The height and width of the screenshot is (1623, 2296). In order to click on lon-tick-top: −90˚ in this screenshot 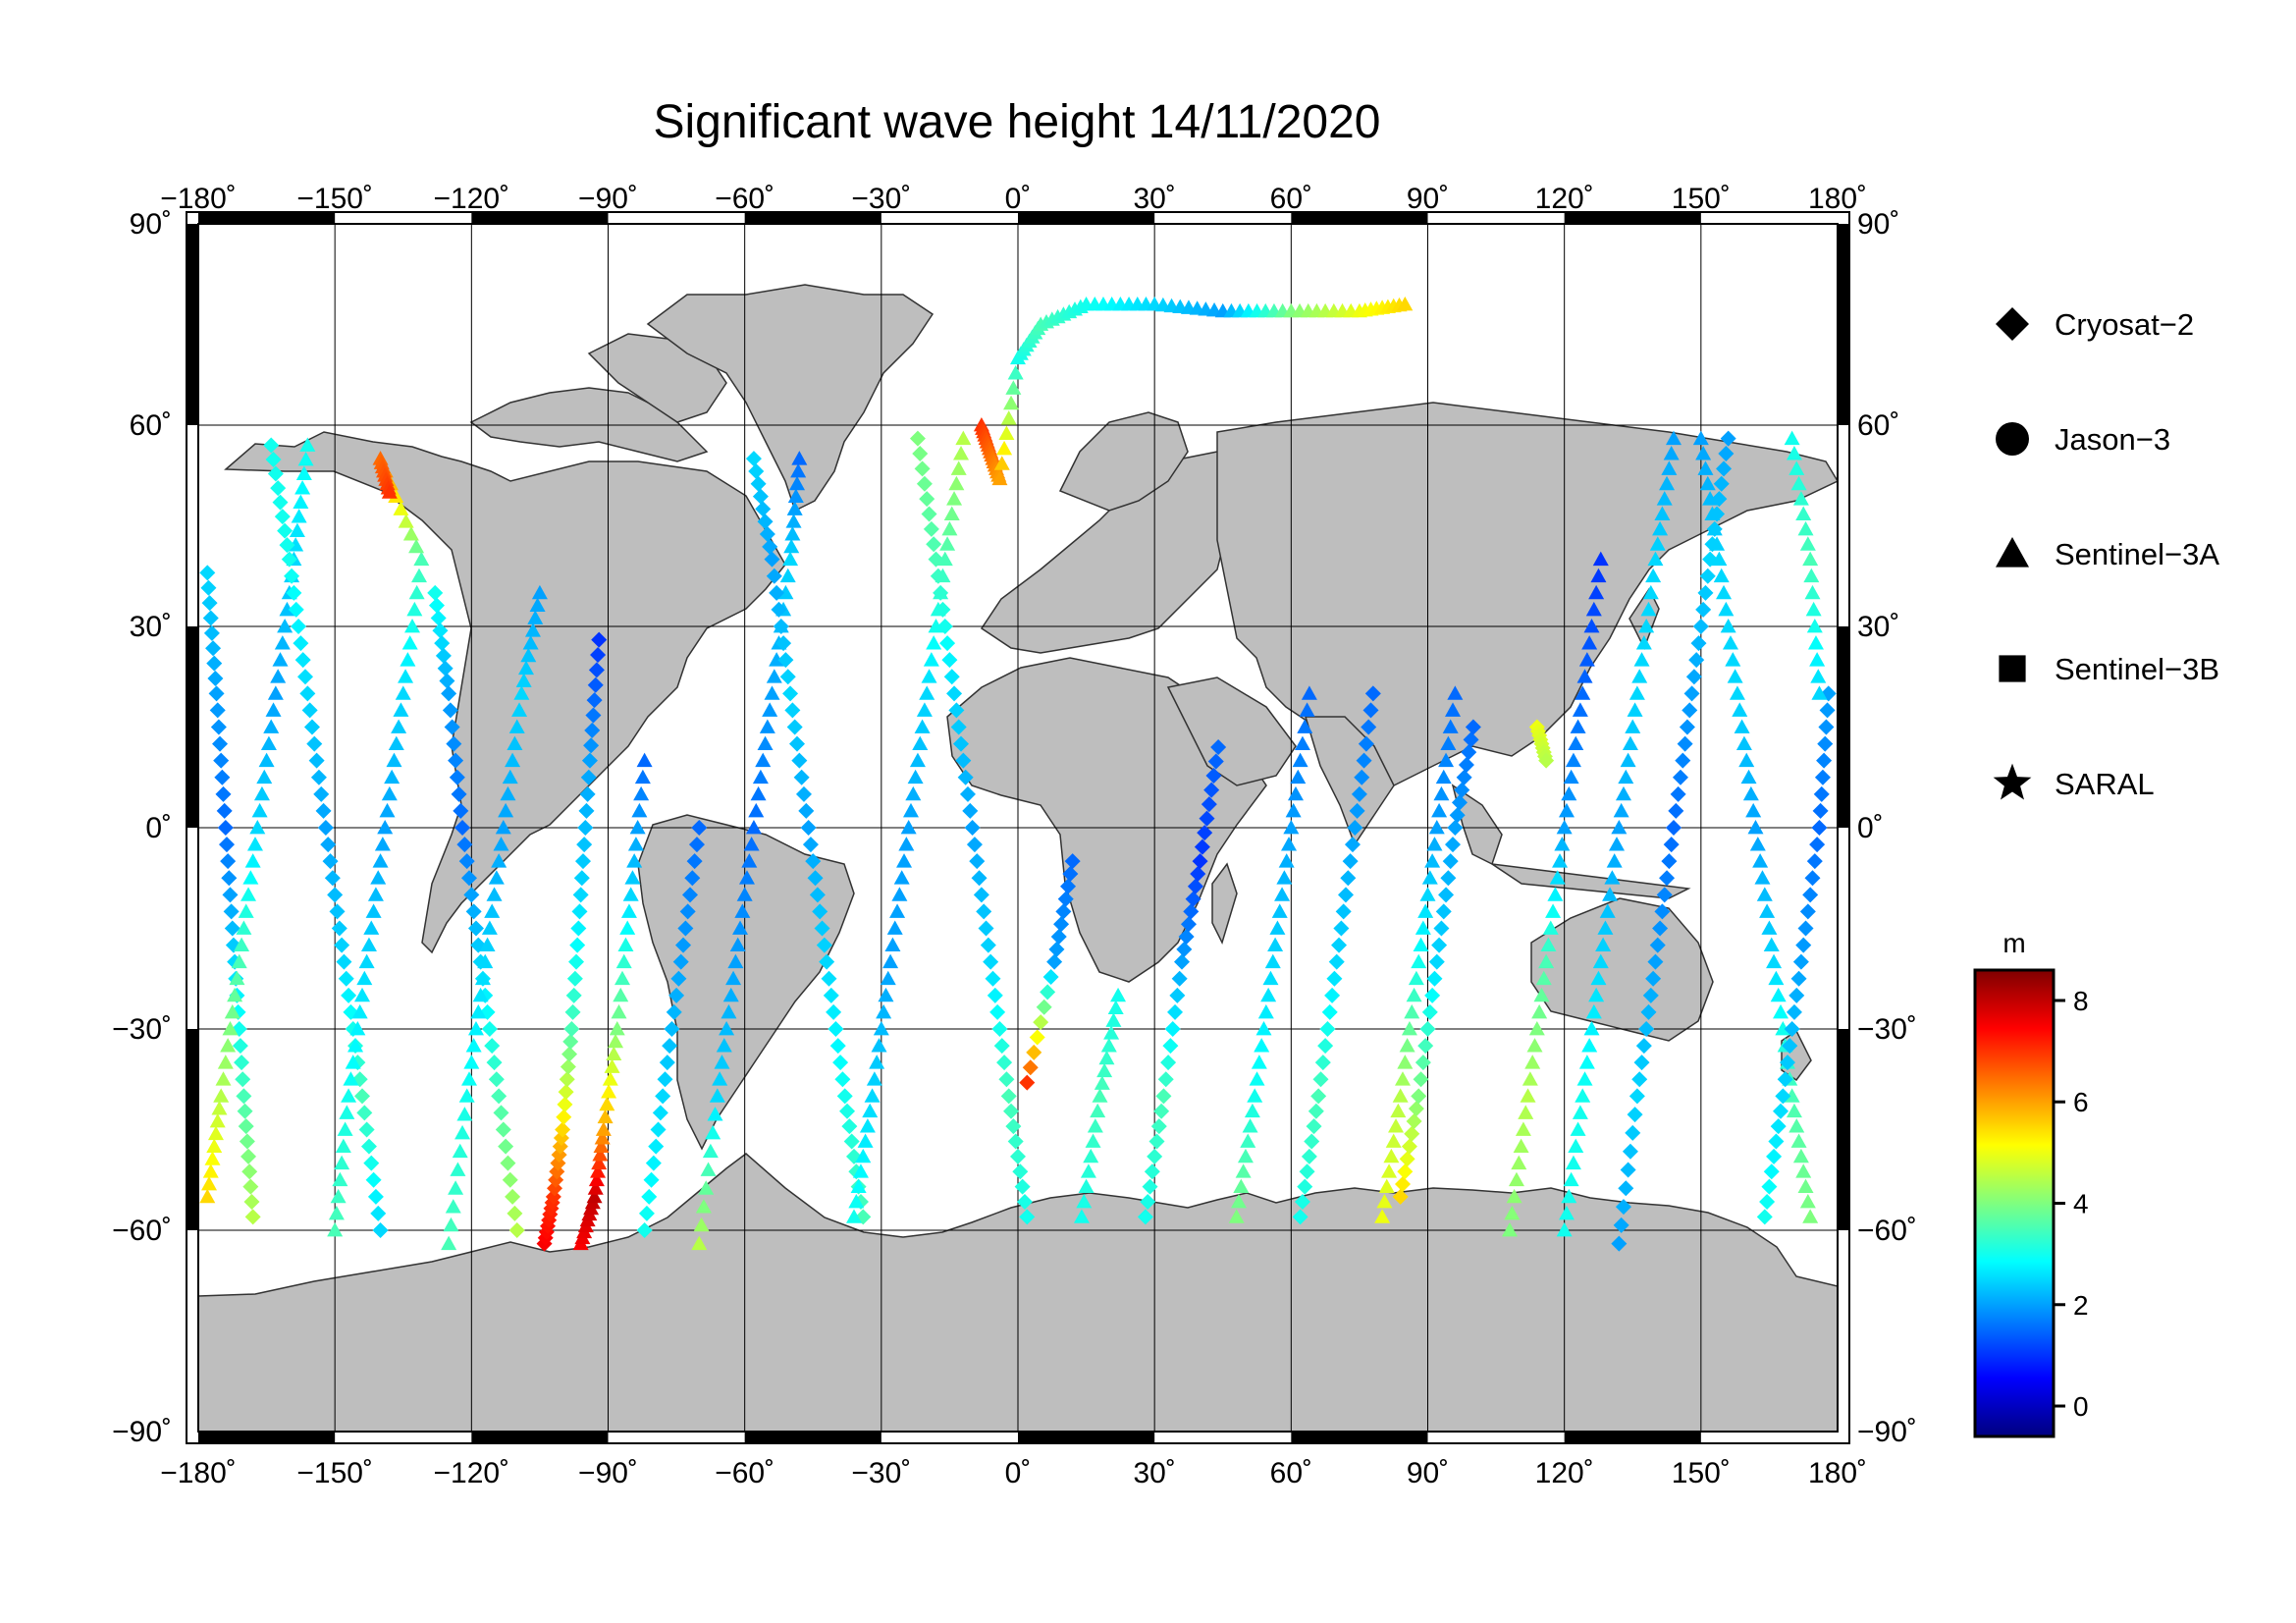, I will do `click(608, 199)`.